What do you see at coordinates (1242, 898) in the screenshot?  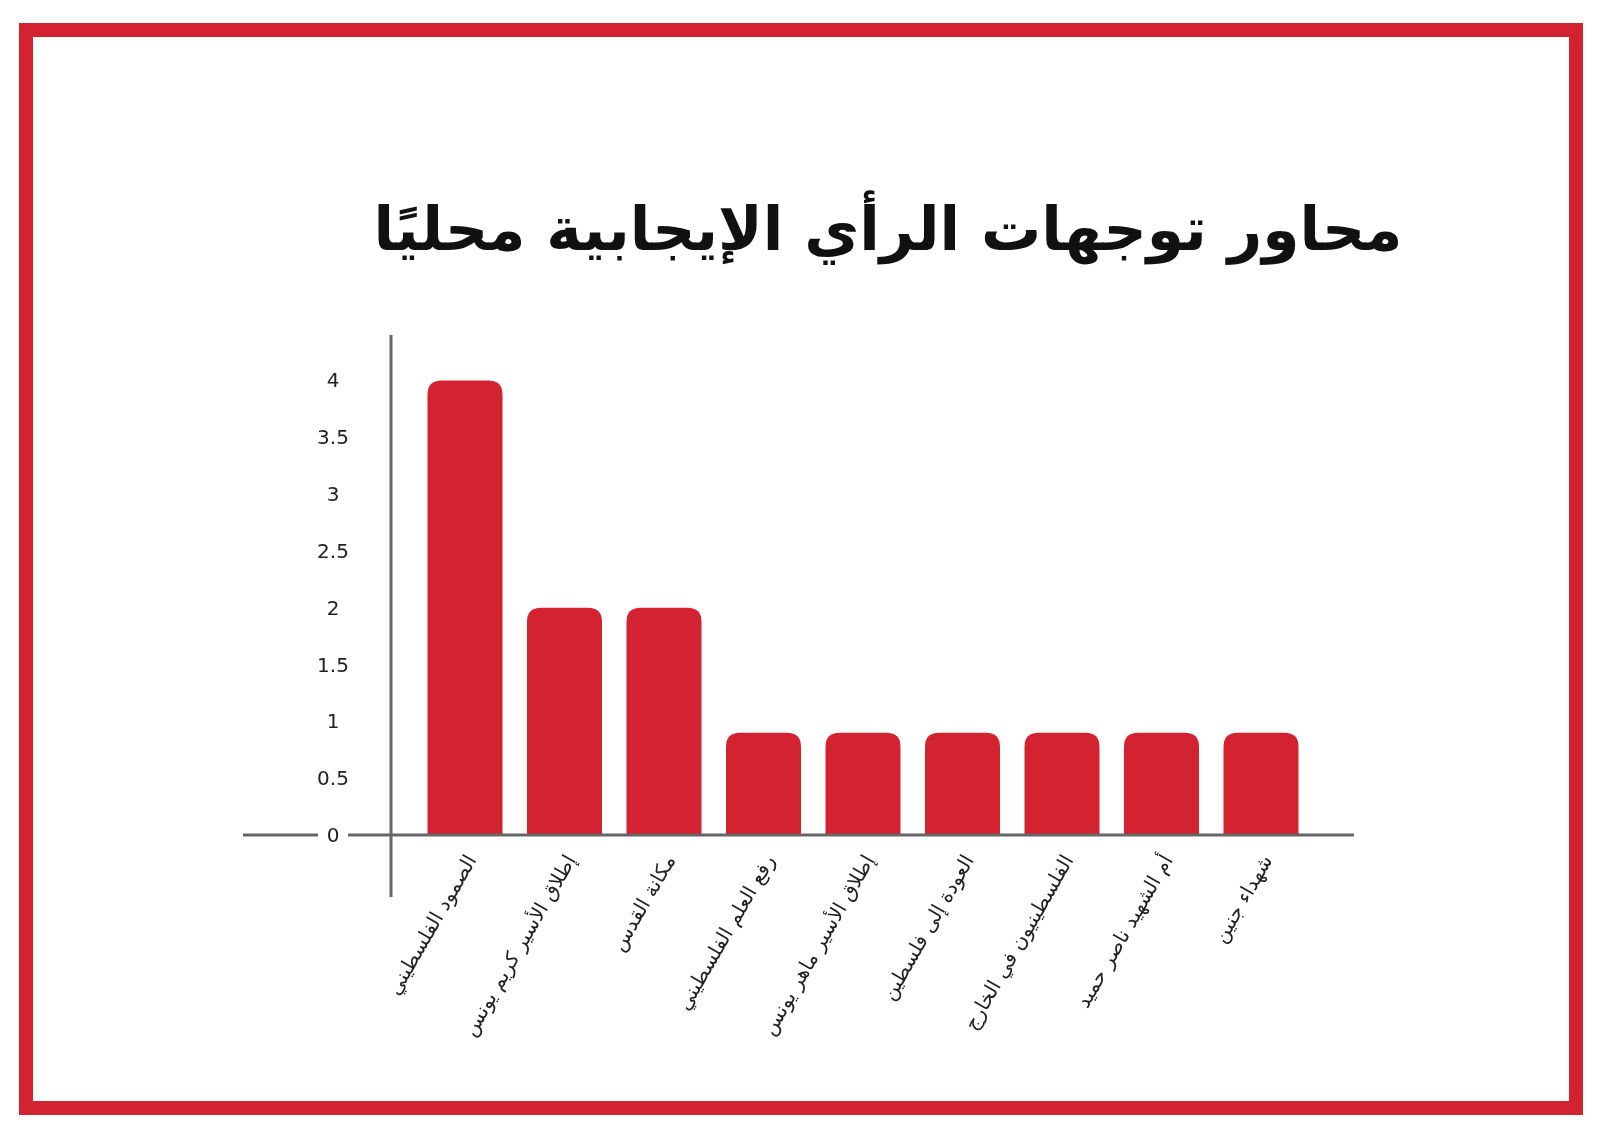 I see `x-tick-label: شهداء جنين` at bounding box center [1242, 898].